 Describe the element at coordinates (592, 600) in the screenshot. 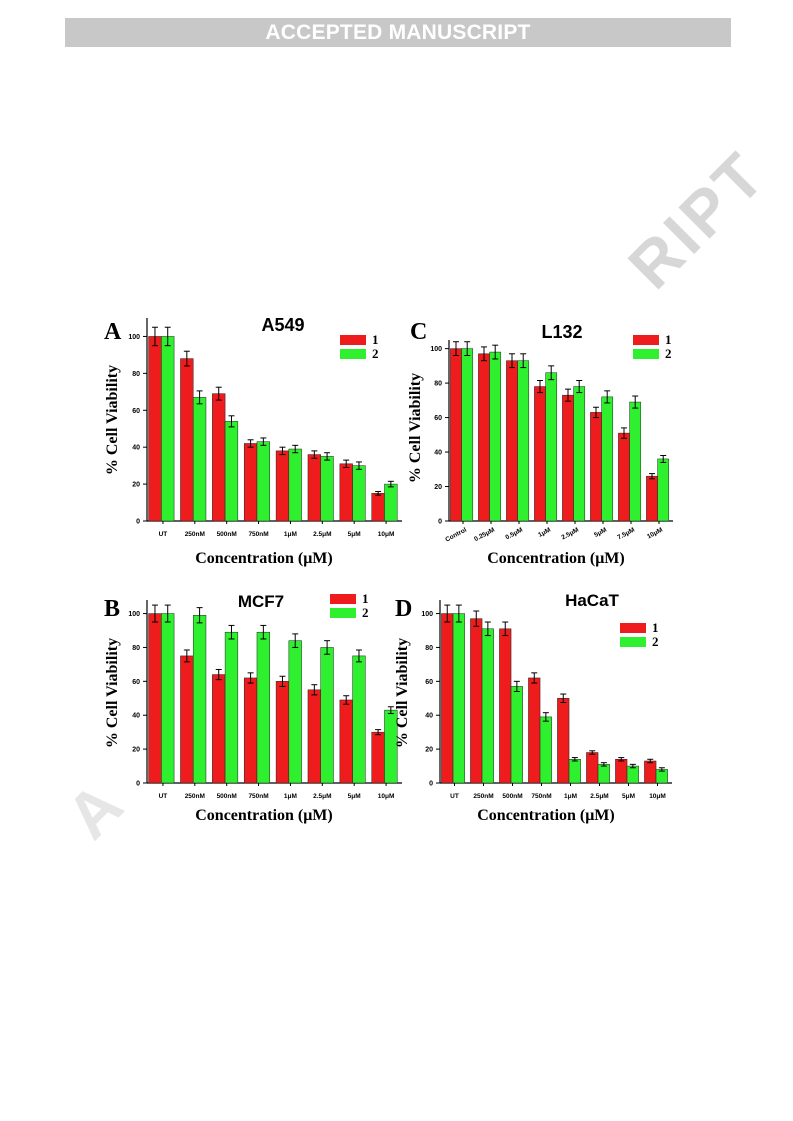

I see `chart-title: HaCaT` at that location.